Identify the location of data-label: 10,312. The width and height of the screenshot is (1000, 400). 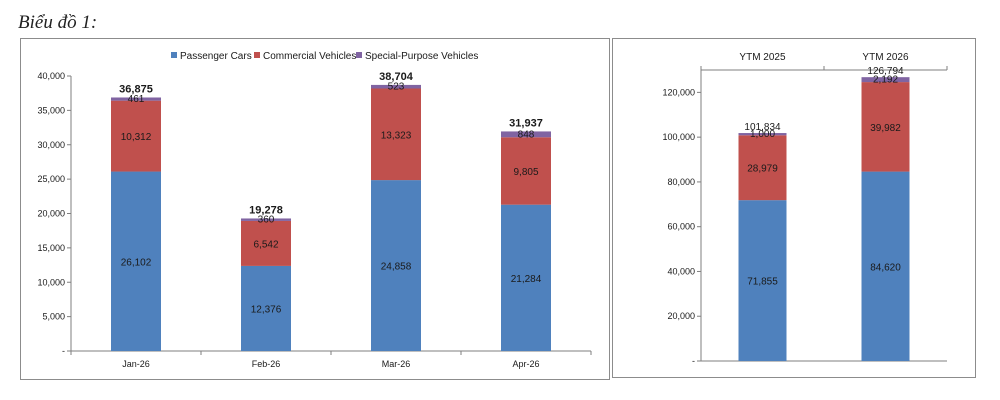
(136, 137).